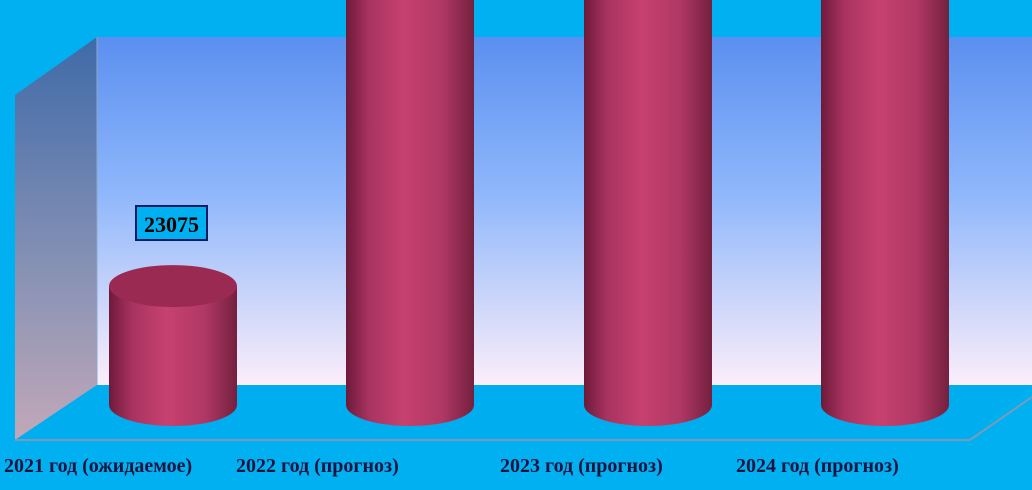 The width and height of the screenshot is (1032, 490). I want to click on data-label: 23075, so click(171, 223).